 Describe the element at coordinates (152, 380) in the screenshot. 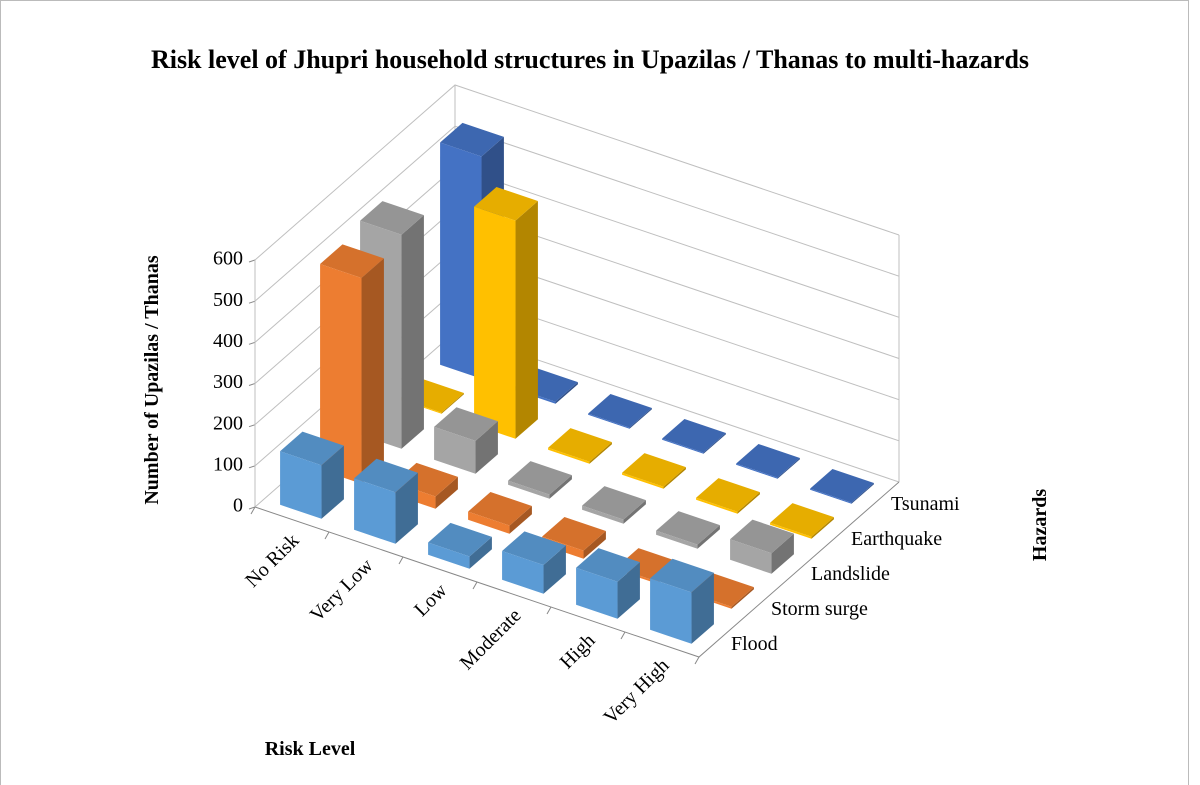

I see `y-axis-title: Number of Upazilas / Thanas` at that location.